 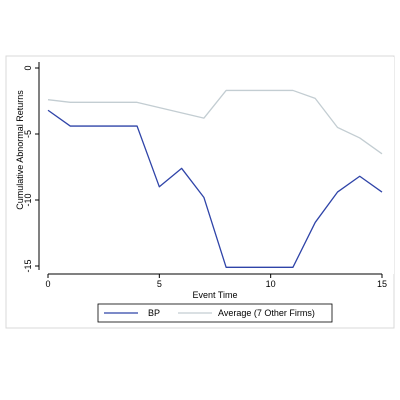 I want to click on legend-label-bp: BP, so click(x=154, y=313).